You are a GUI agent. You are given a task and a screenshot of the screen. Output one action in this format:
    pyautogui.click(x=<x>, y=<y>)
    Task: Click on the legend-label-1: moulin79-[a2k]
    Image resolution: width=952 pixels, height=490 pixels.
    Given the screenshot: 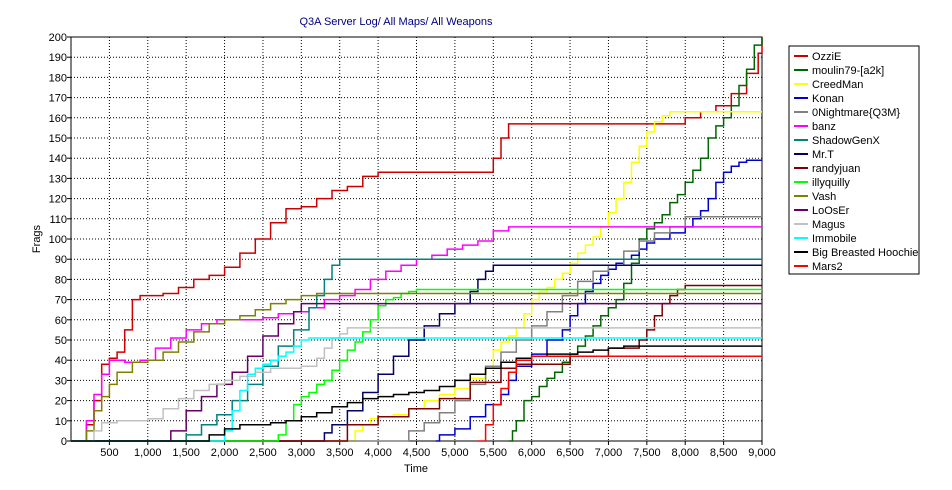 What is the action you would take?
    pyautogui.click(x=848, y=71)
    